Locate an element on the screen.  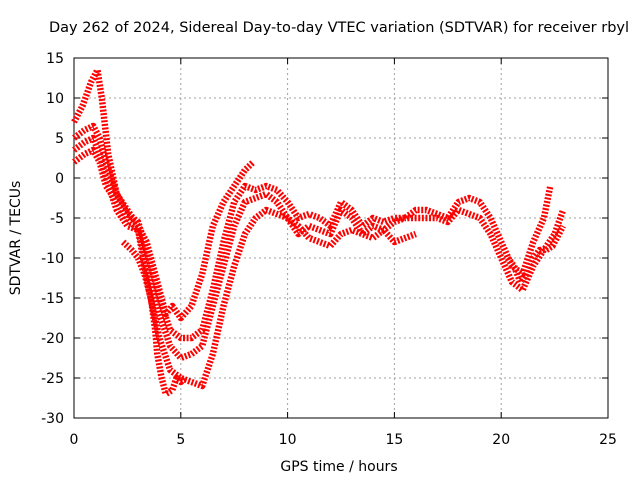
y-tick-label: -30 is located at coordinates (52, 419).